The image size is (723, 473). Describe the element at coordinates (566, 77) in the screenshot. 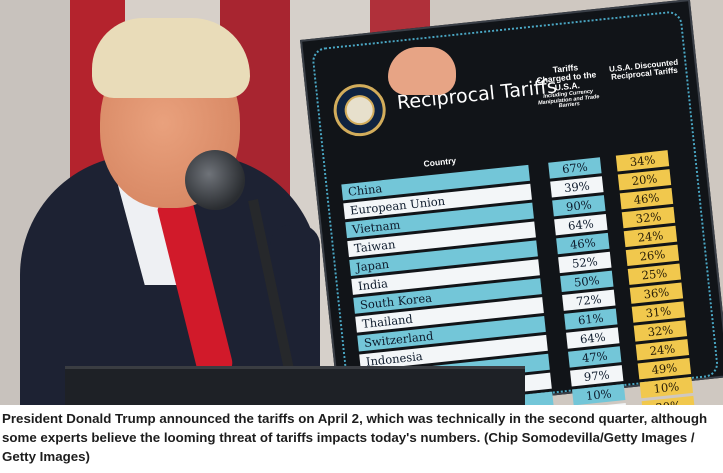

I see `column-header-charged-title: Tariffs Charged to the U.S.A.` at that location.